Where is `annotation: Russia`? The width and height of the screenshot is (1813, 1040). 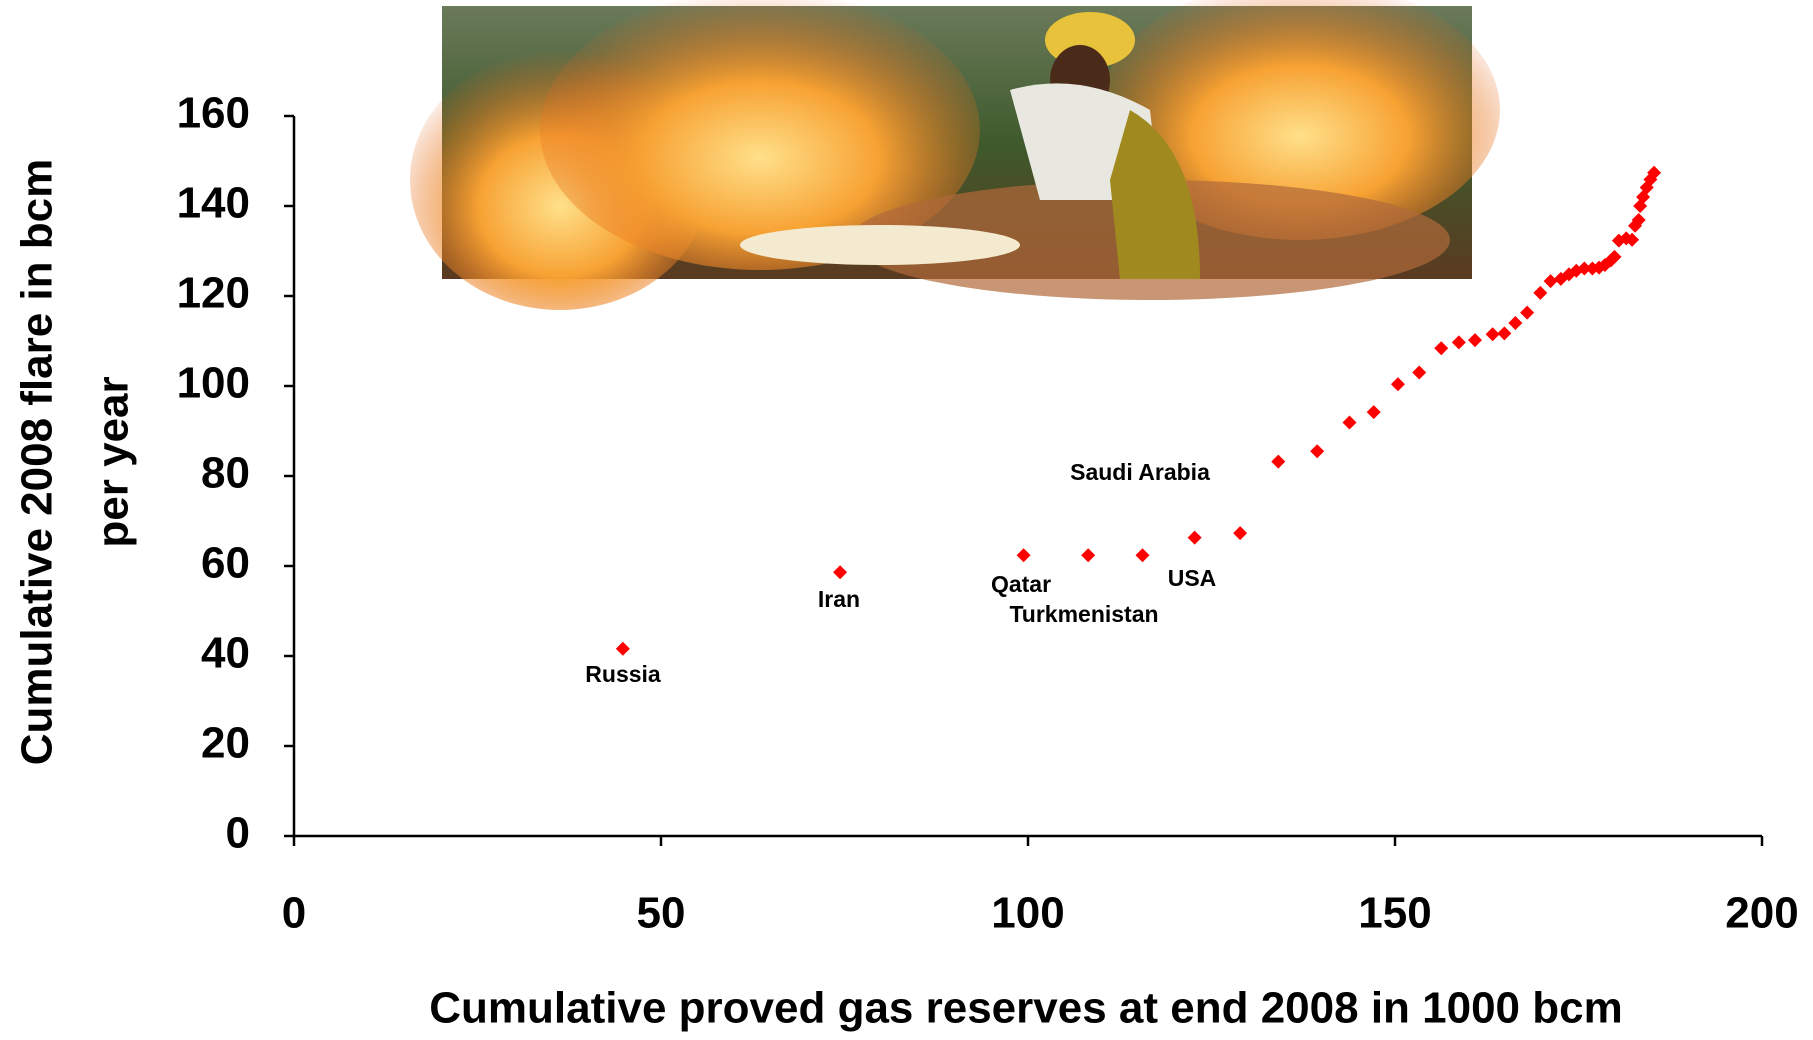
annotation: Russia is located at coordinates (623, 674).